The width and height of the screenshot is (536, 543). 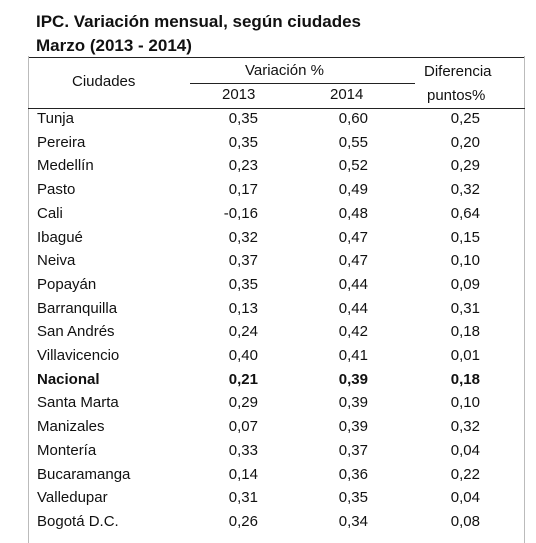 I want to click on column-header: 2013, so click(x=239, y=94).